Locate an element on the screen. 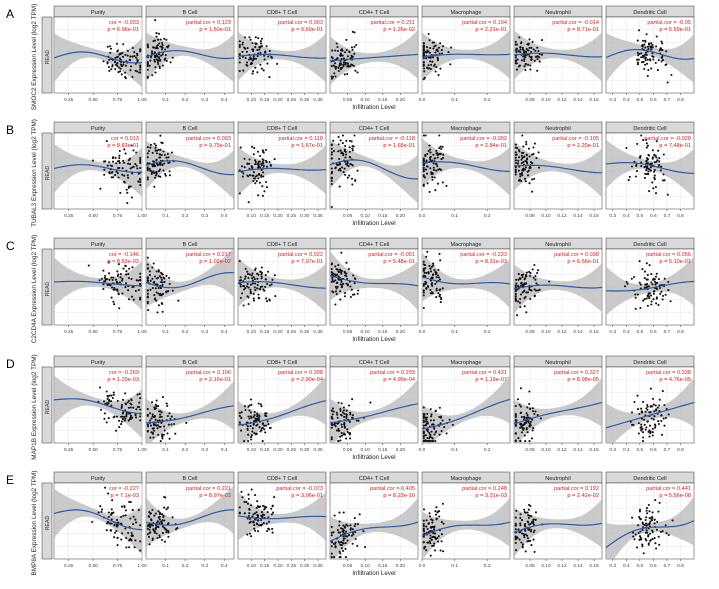 The width and height of the screenshot is (719, 589). p-value-label: p = 4.76e-05 is located at coordinates (675, 380).